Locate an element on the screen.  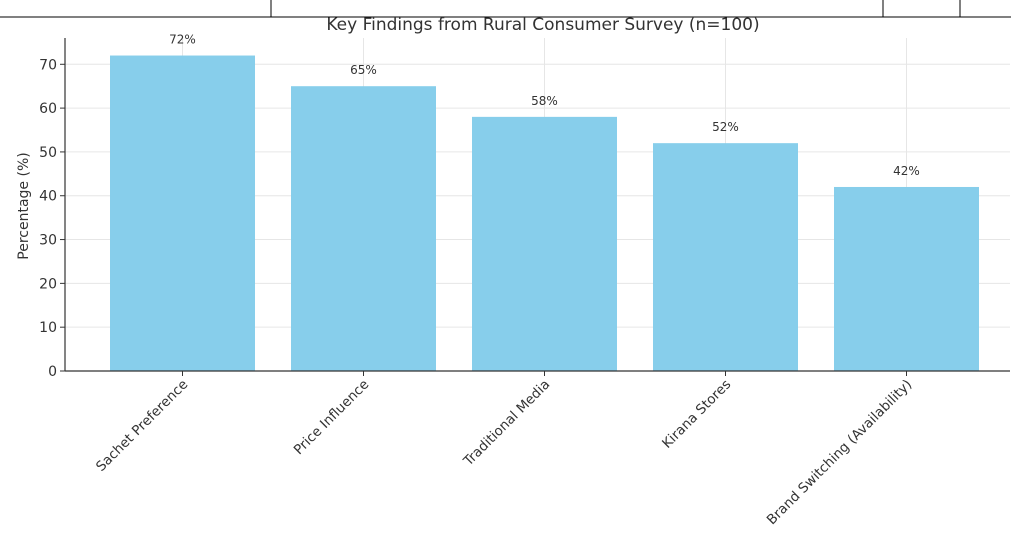
cropped-table-strip is located at coordinates (505, 9).